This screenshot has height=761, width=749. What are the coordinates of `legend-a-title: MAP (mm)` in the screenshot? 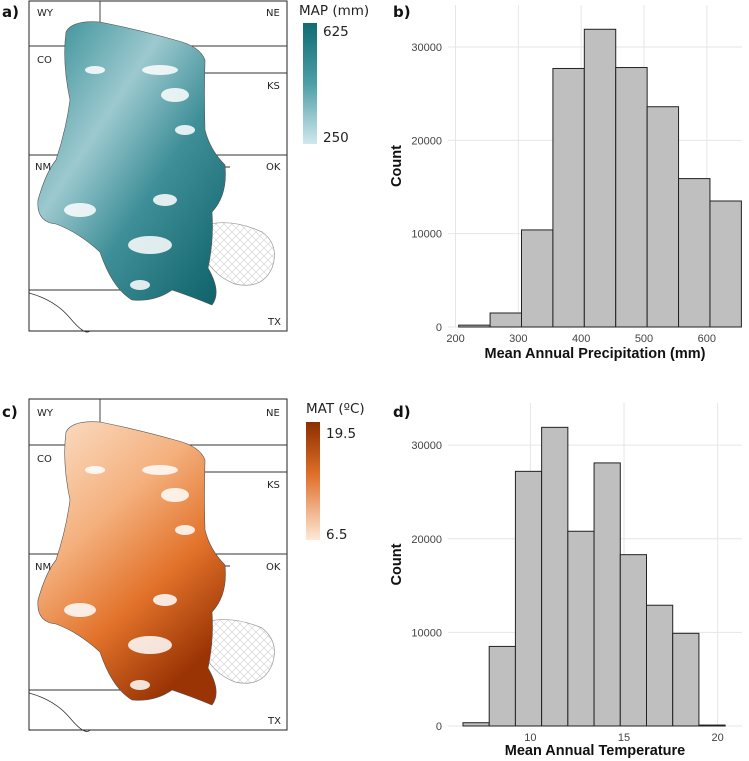 It's located at (334, 11).